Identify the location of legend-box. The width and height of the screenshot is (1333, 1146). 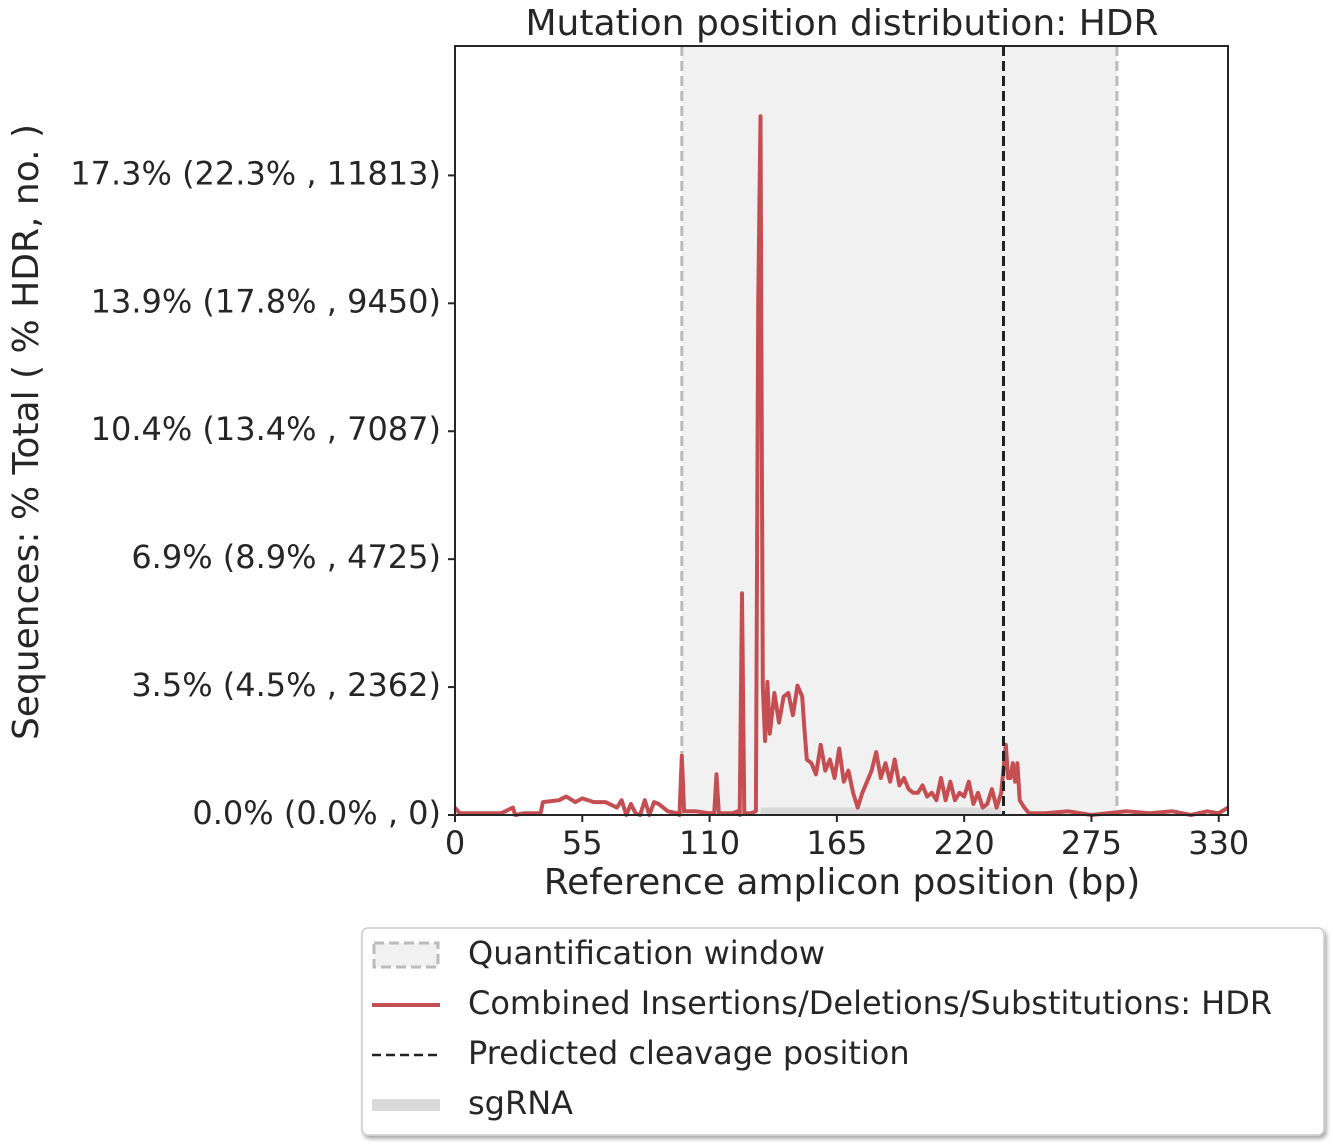
(843, 1031).